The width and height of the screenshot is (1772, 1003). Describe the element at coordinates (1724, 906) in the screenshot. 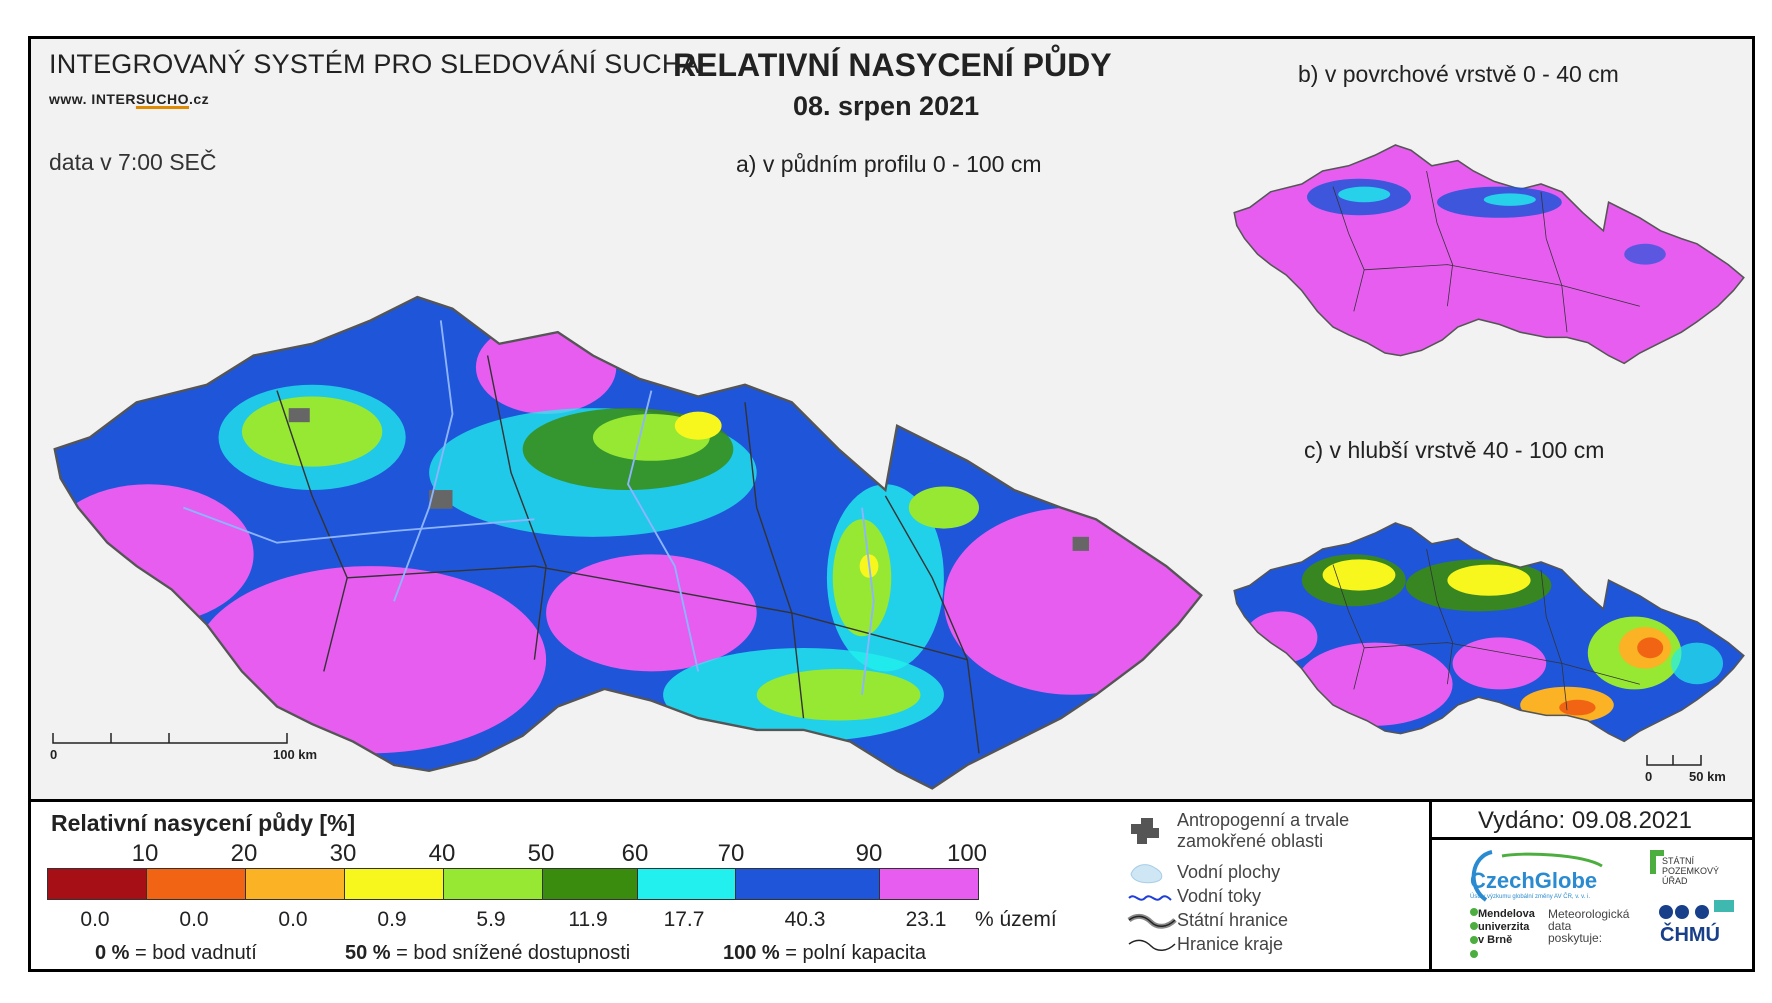

I see `spu-square-icon` at that location.